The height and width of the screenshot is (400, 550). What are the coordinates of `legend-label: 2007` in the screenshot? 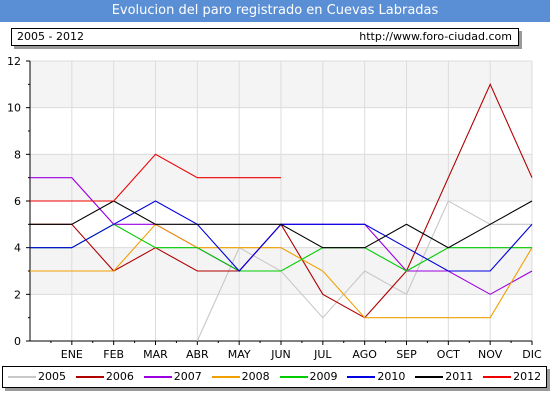 It's located at (187, 376).